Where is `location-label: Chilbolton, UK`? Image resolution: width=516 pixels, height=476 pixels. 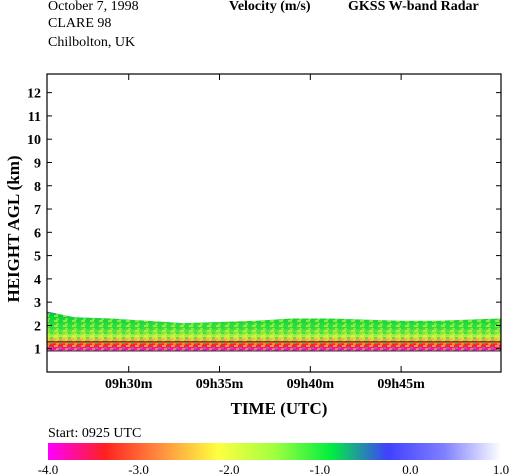 location-label: Chilbolton, UK is located at coordinates (92, 42).